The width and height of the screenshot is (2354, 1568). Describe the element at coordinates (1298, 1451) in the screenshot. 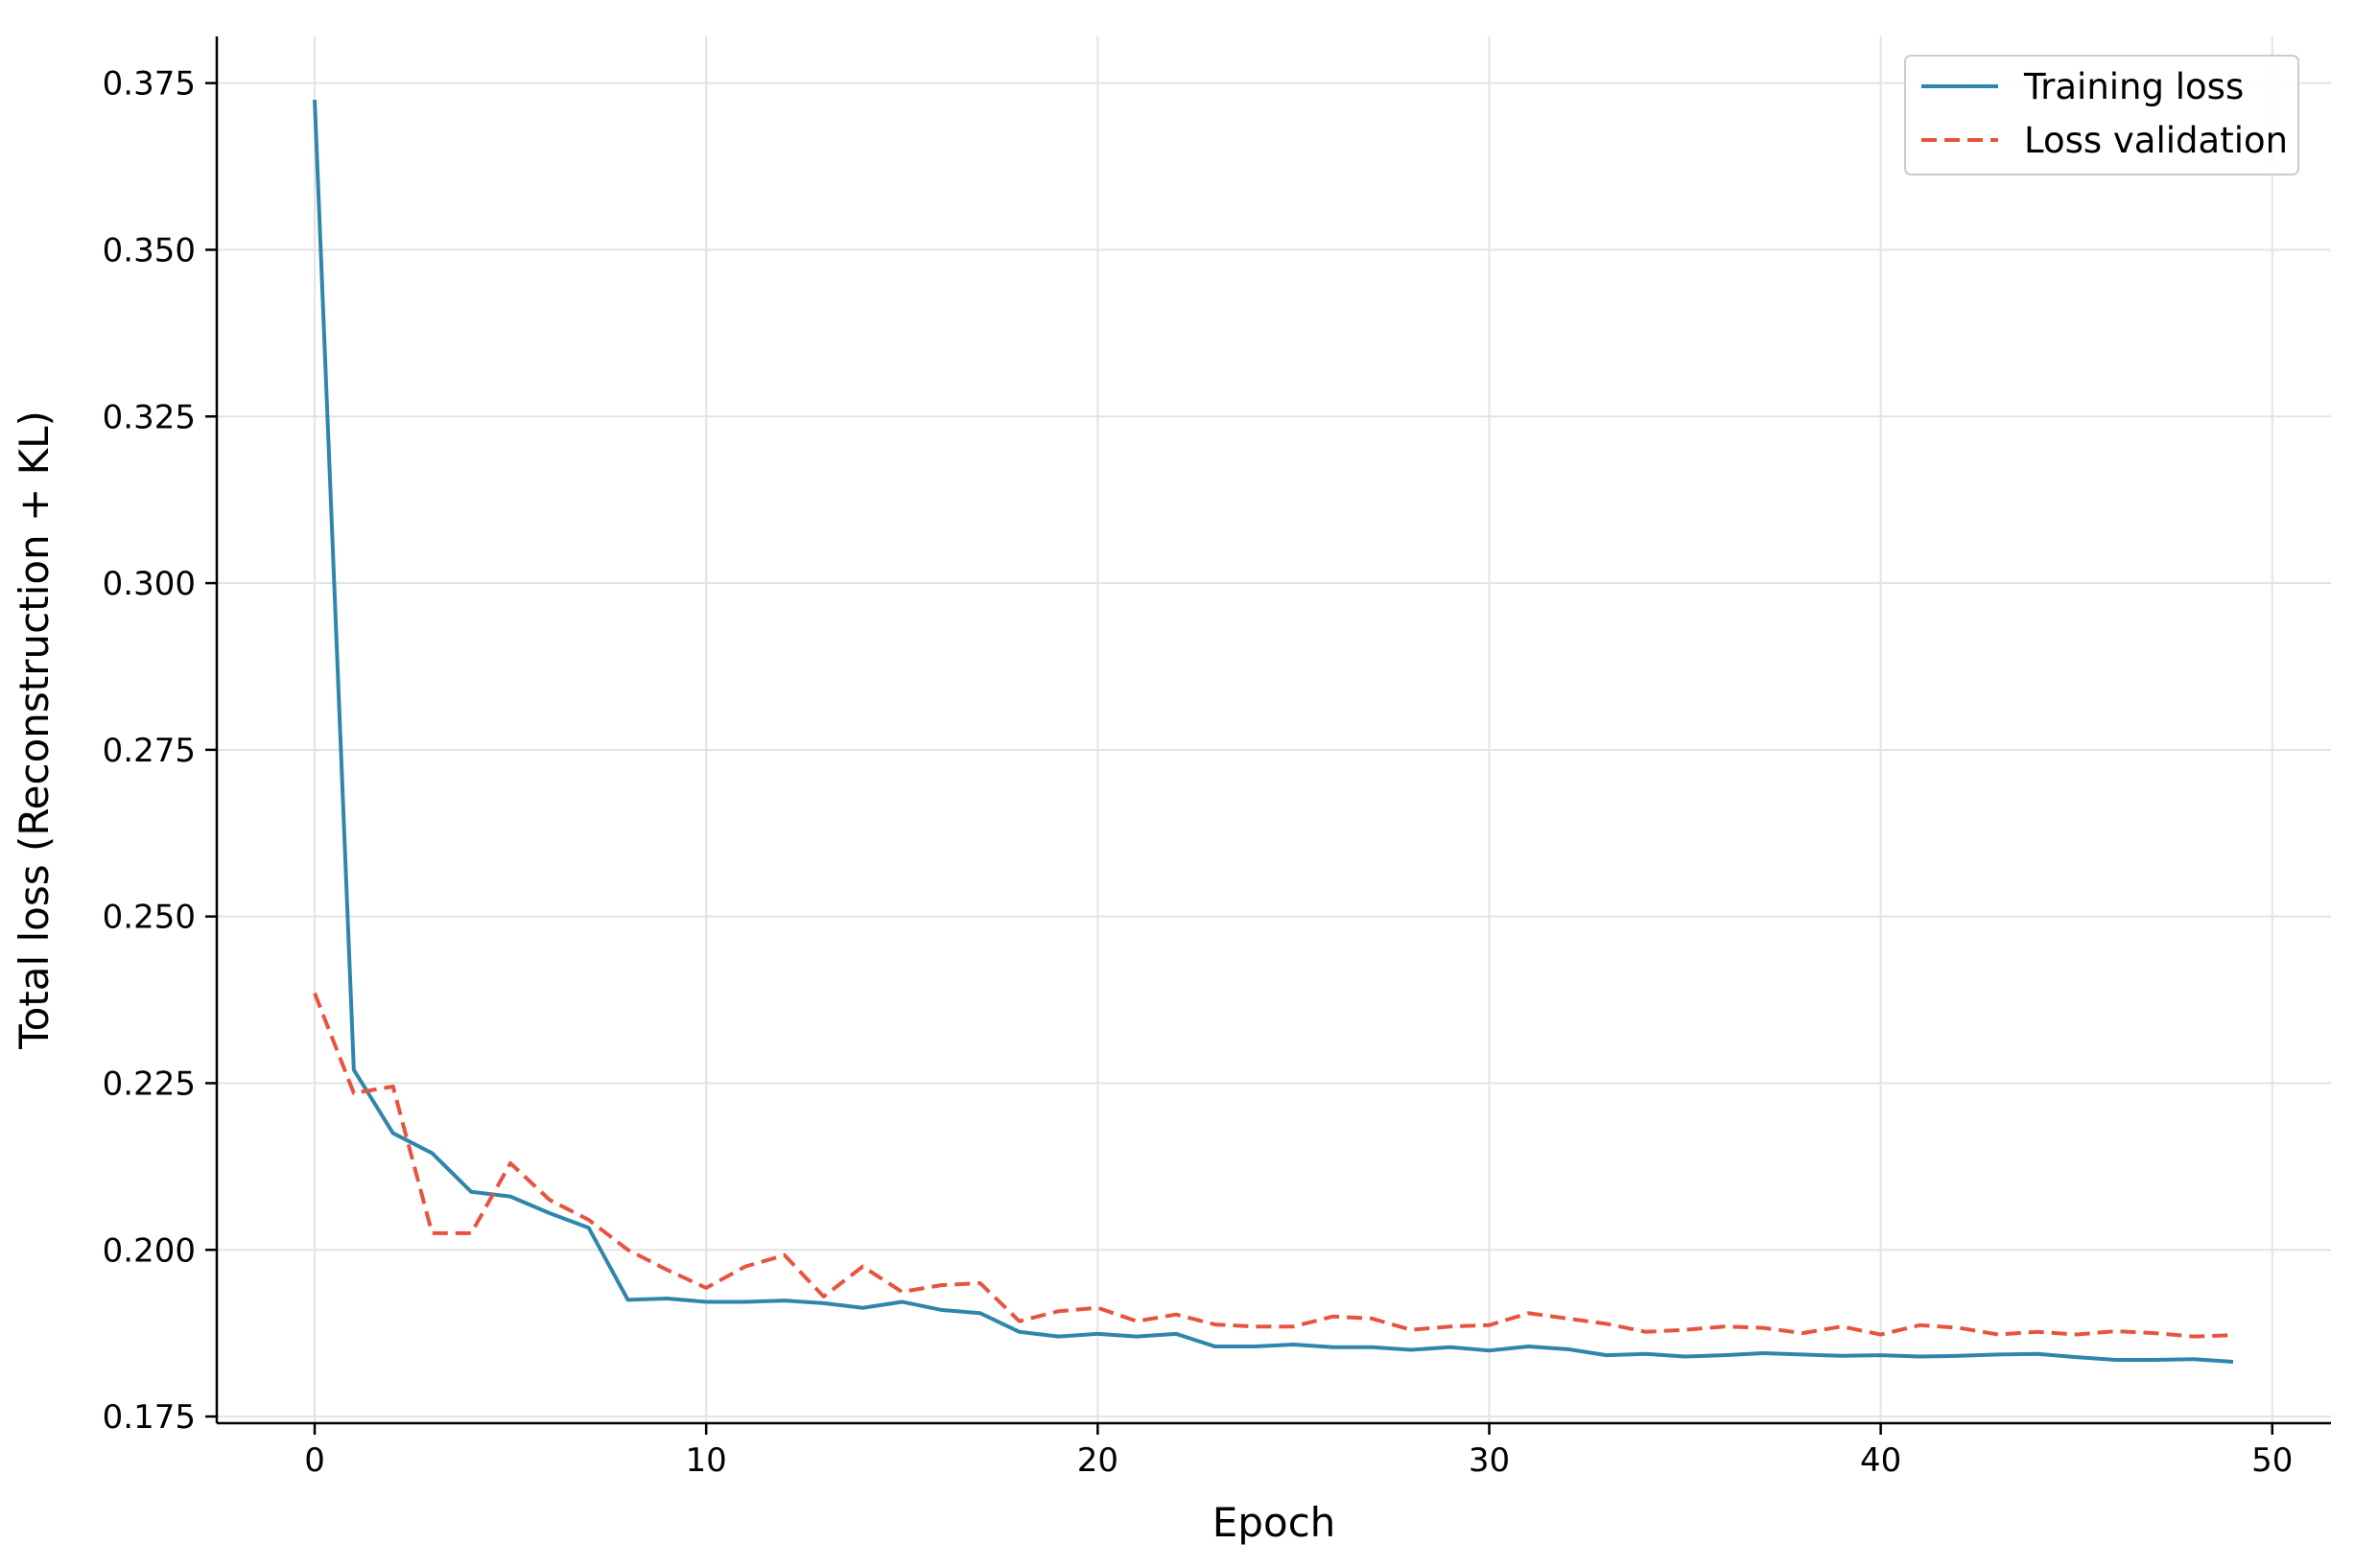

I see `x-axis-ticks: 0 10 20 30 40 50` at that location.